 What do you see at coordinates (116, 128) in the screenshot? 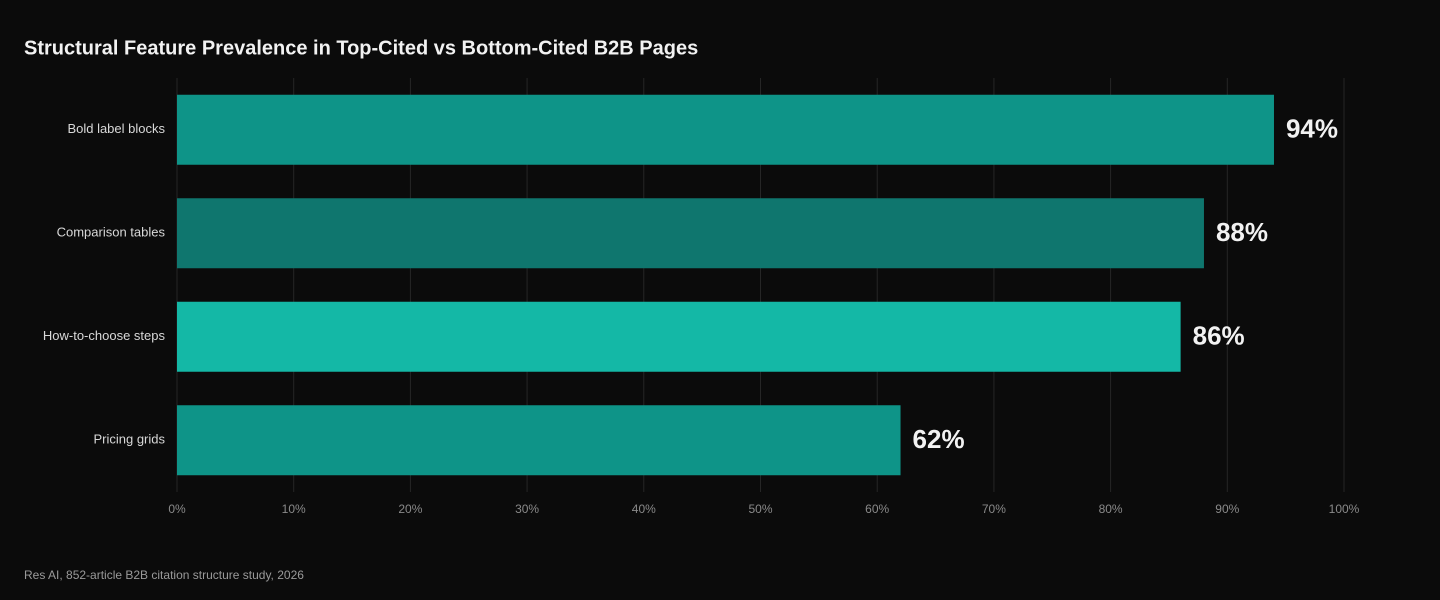
I see `y-tick-label: Bold label blocks` at bounding box center [116, 128].